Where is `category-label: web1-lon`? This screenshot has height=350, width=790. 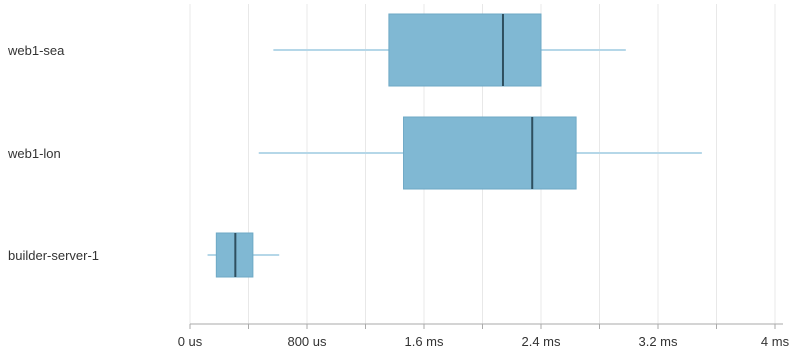
category-label: web1-lon is located at coordinates (34, 153).